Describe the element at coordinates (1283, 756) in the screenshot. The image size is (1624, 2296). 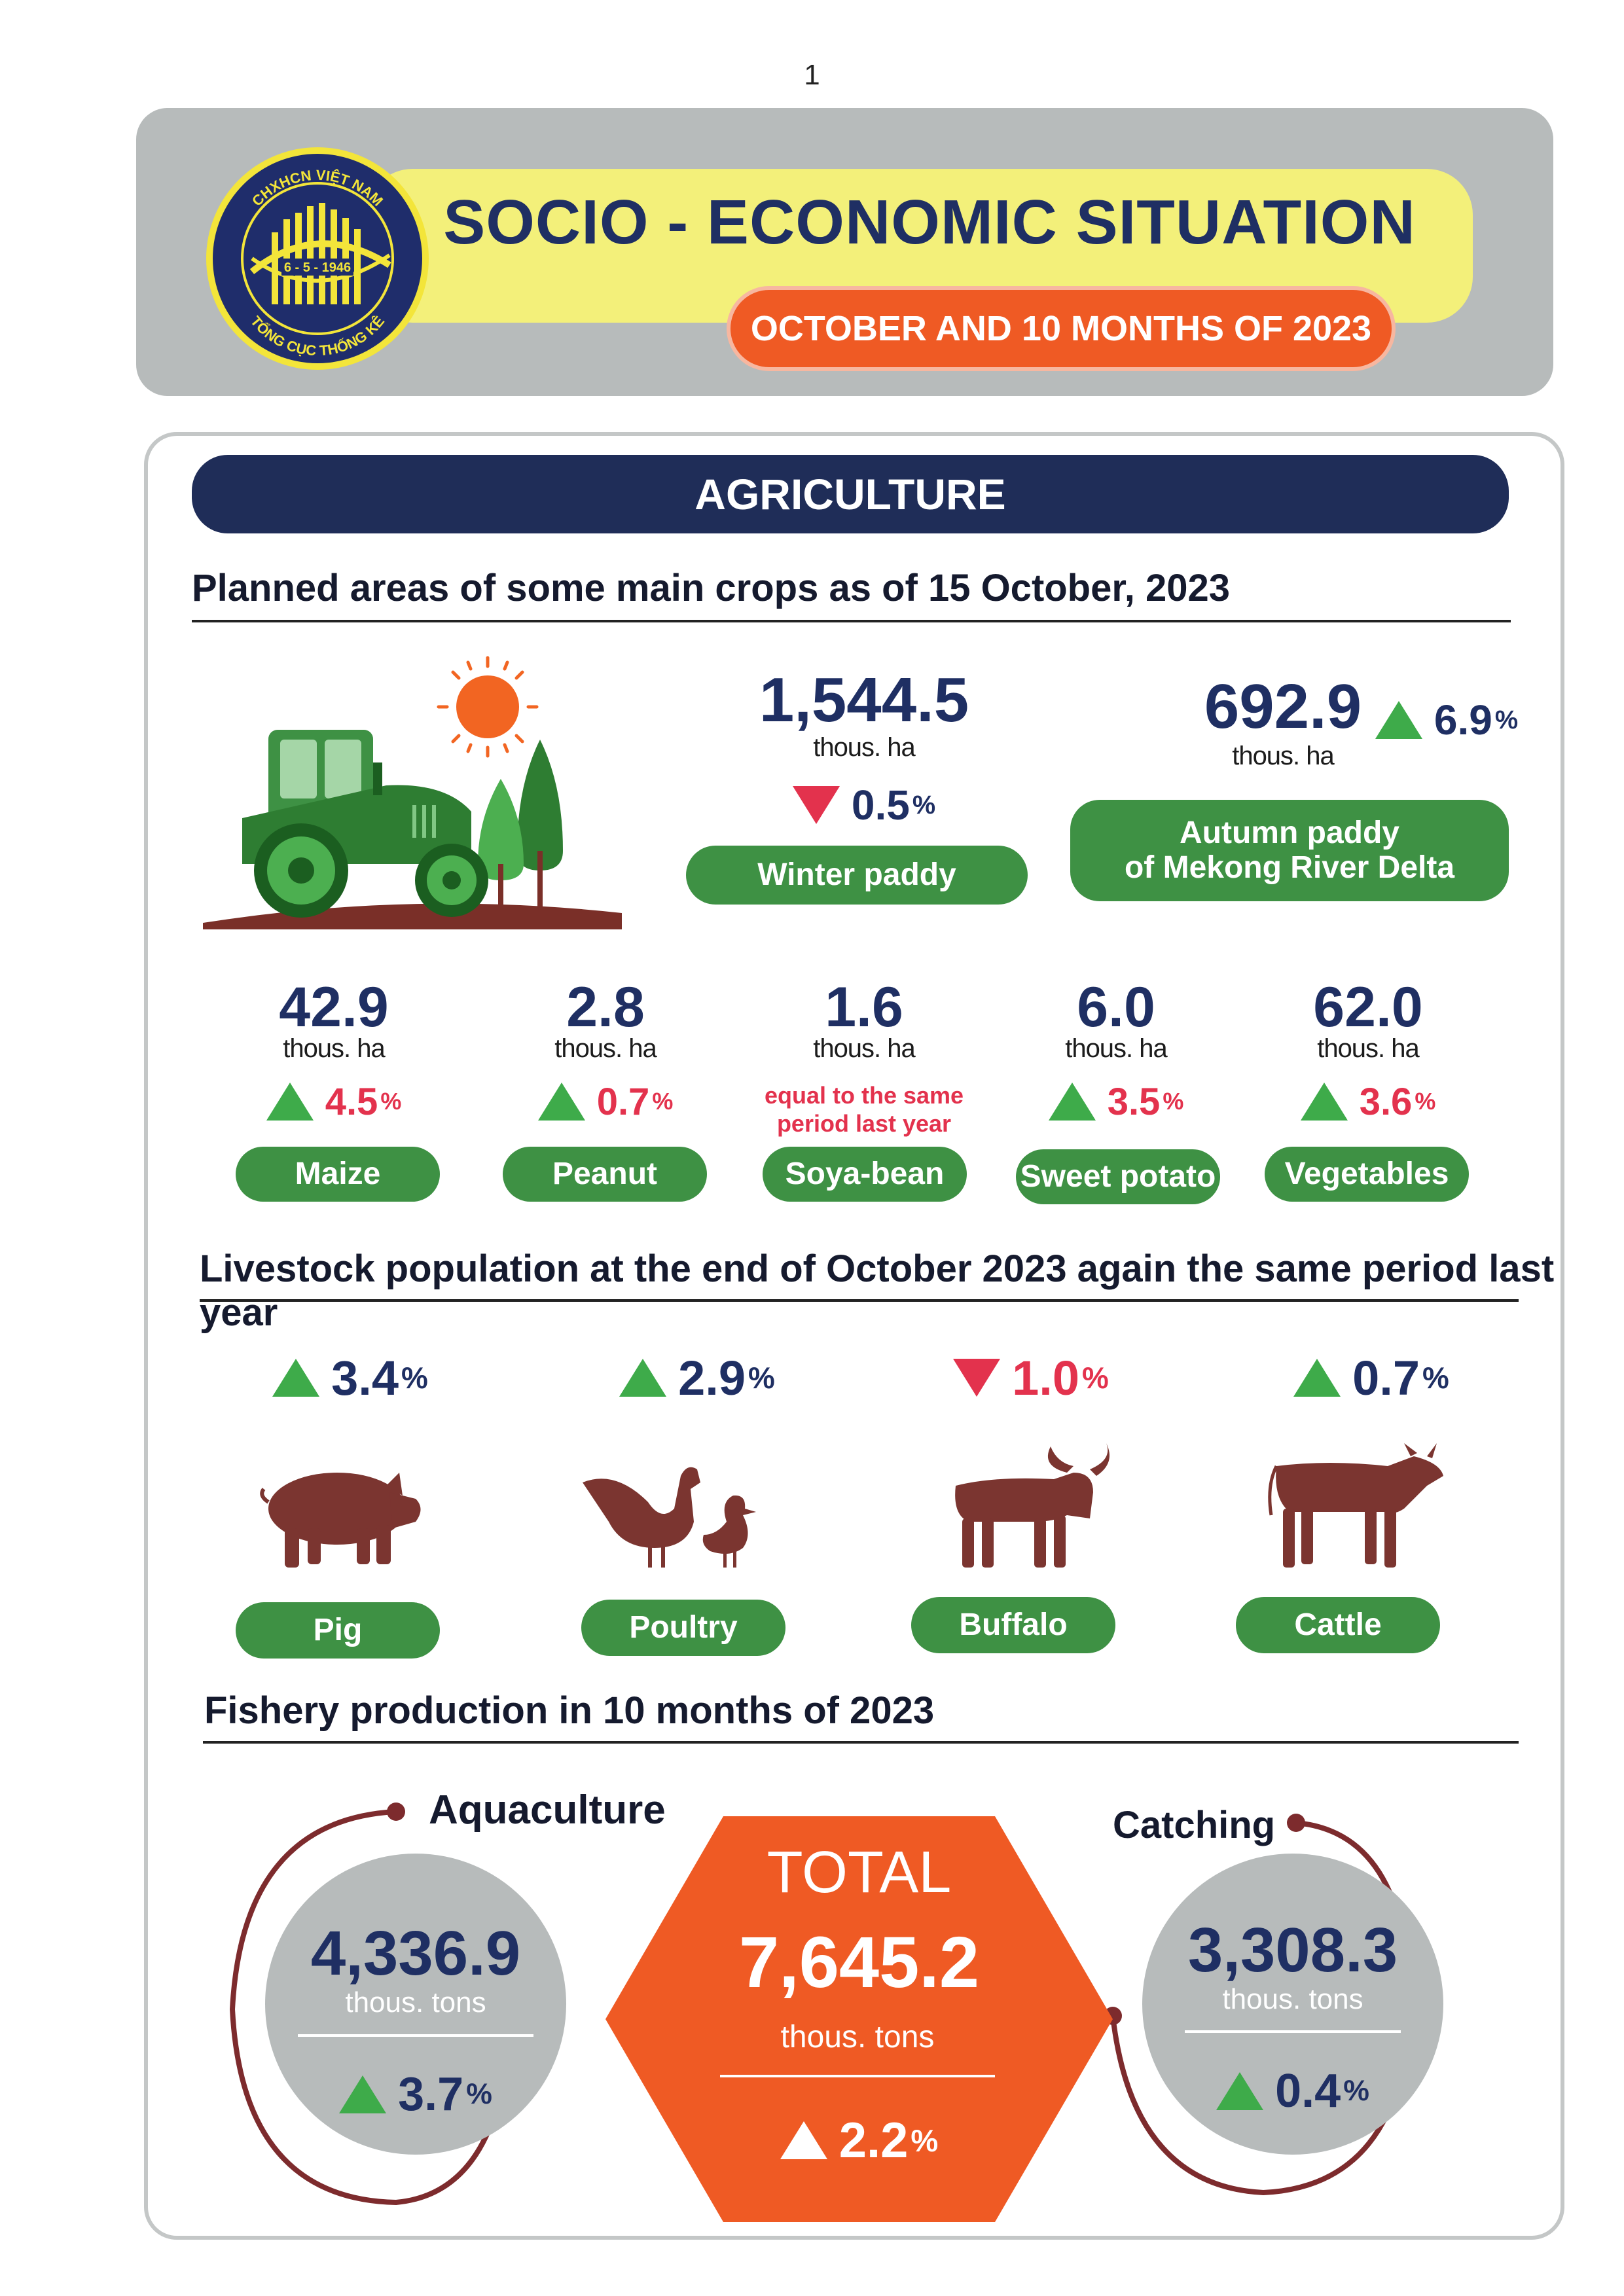
I see `autumn-paddy-unit: thous. ha` at that location.